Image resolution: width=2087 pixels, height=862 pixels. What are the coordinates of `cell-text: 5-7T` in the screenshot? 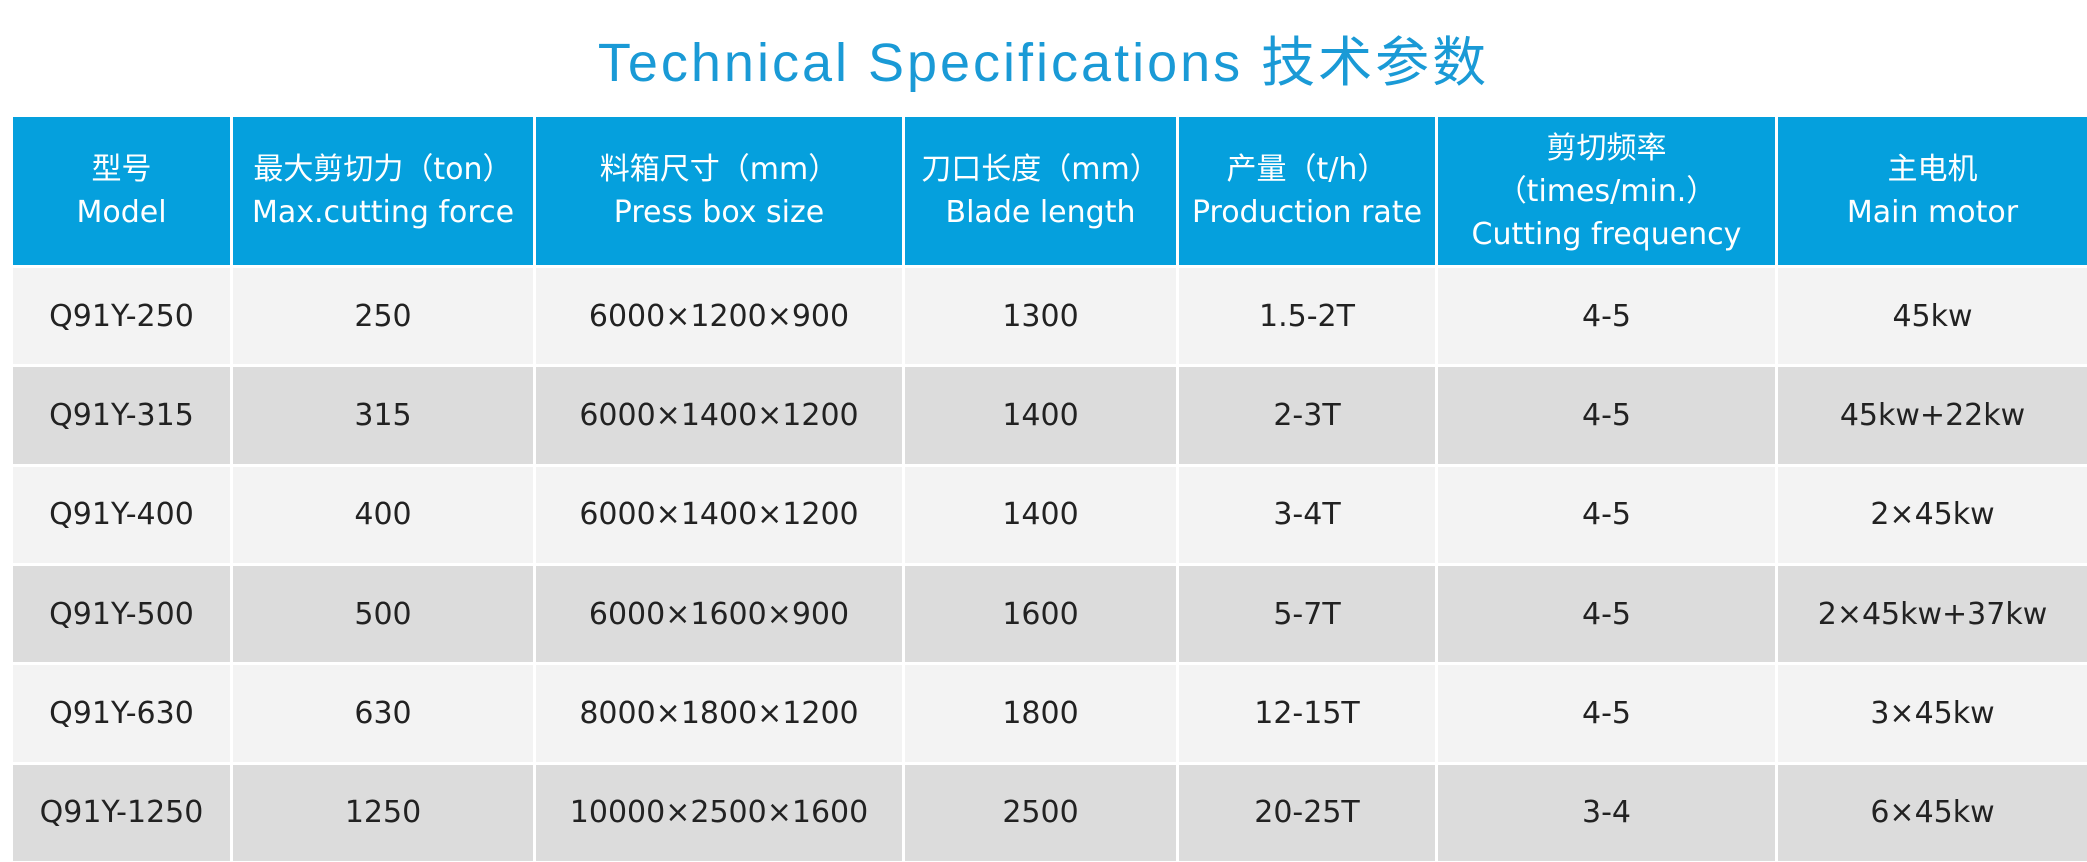 It's located at (1307, 614).